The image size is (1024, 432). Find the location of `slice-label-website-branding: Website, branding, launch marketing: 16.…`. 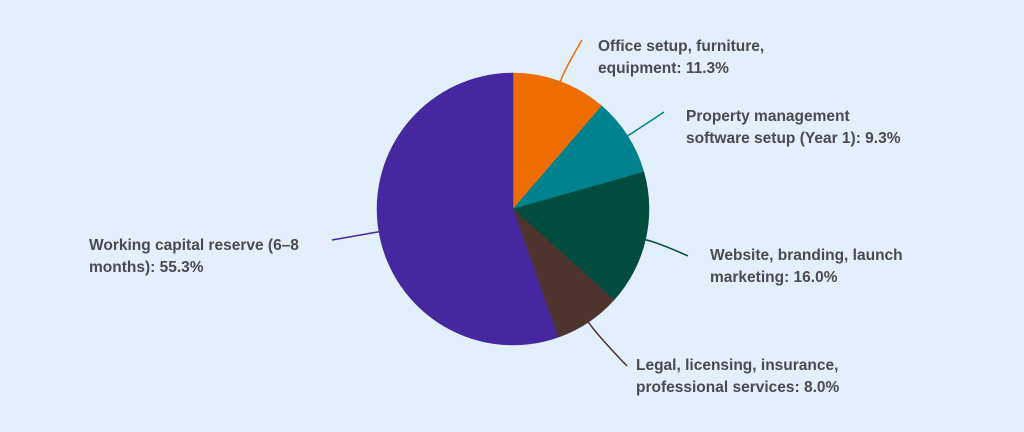

slice-label-website-branding: Website, branding, launch marketing: 16.… is located at coordinates (806, 266).